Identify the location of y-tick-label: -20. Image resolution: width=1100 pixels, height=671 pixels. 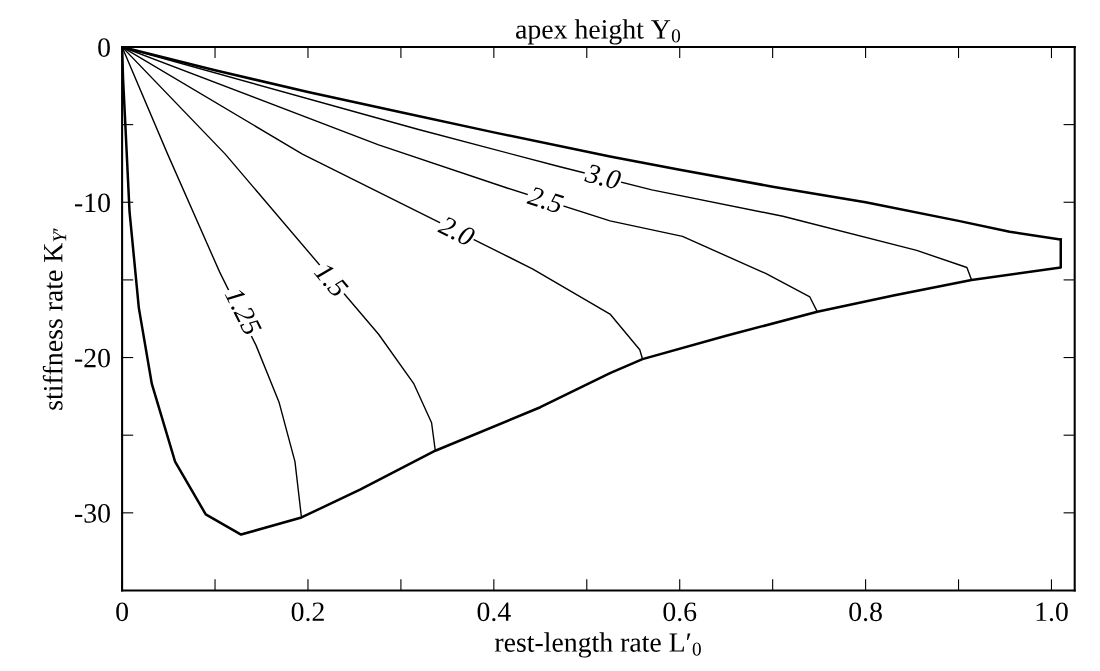
(92, 358).